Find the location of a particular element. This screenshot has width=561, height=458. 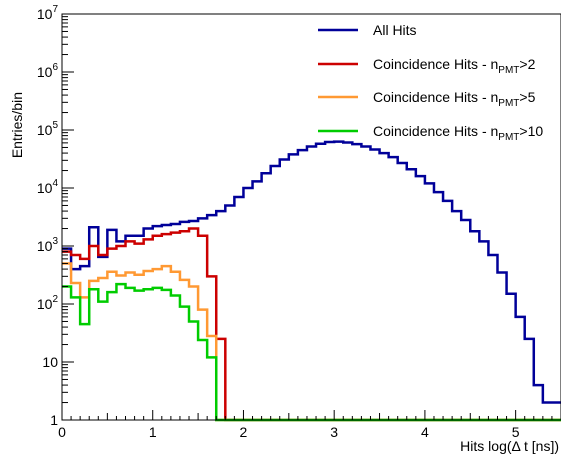

y-tick-label: 1 is located at coordinates (54, 420).